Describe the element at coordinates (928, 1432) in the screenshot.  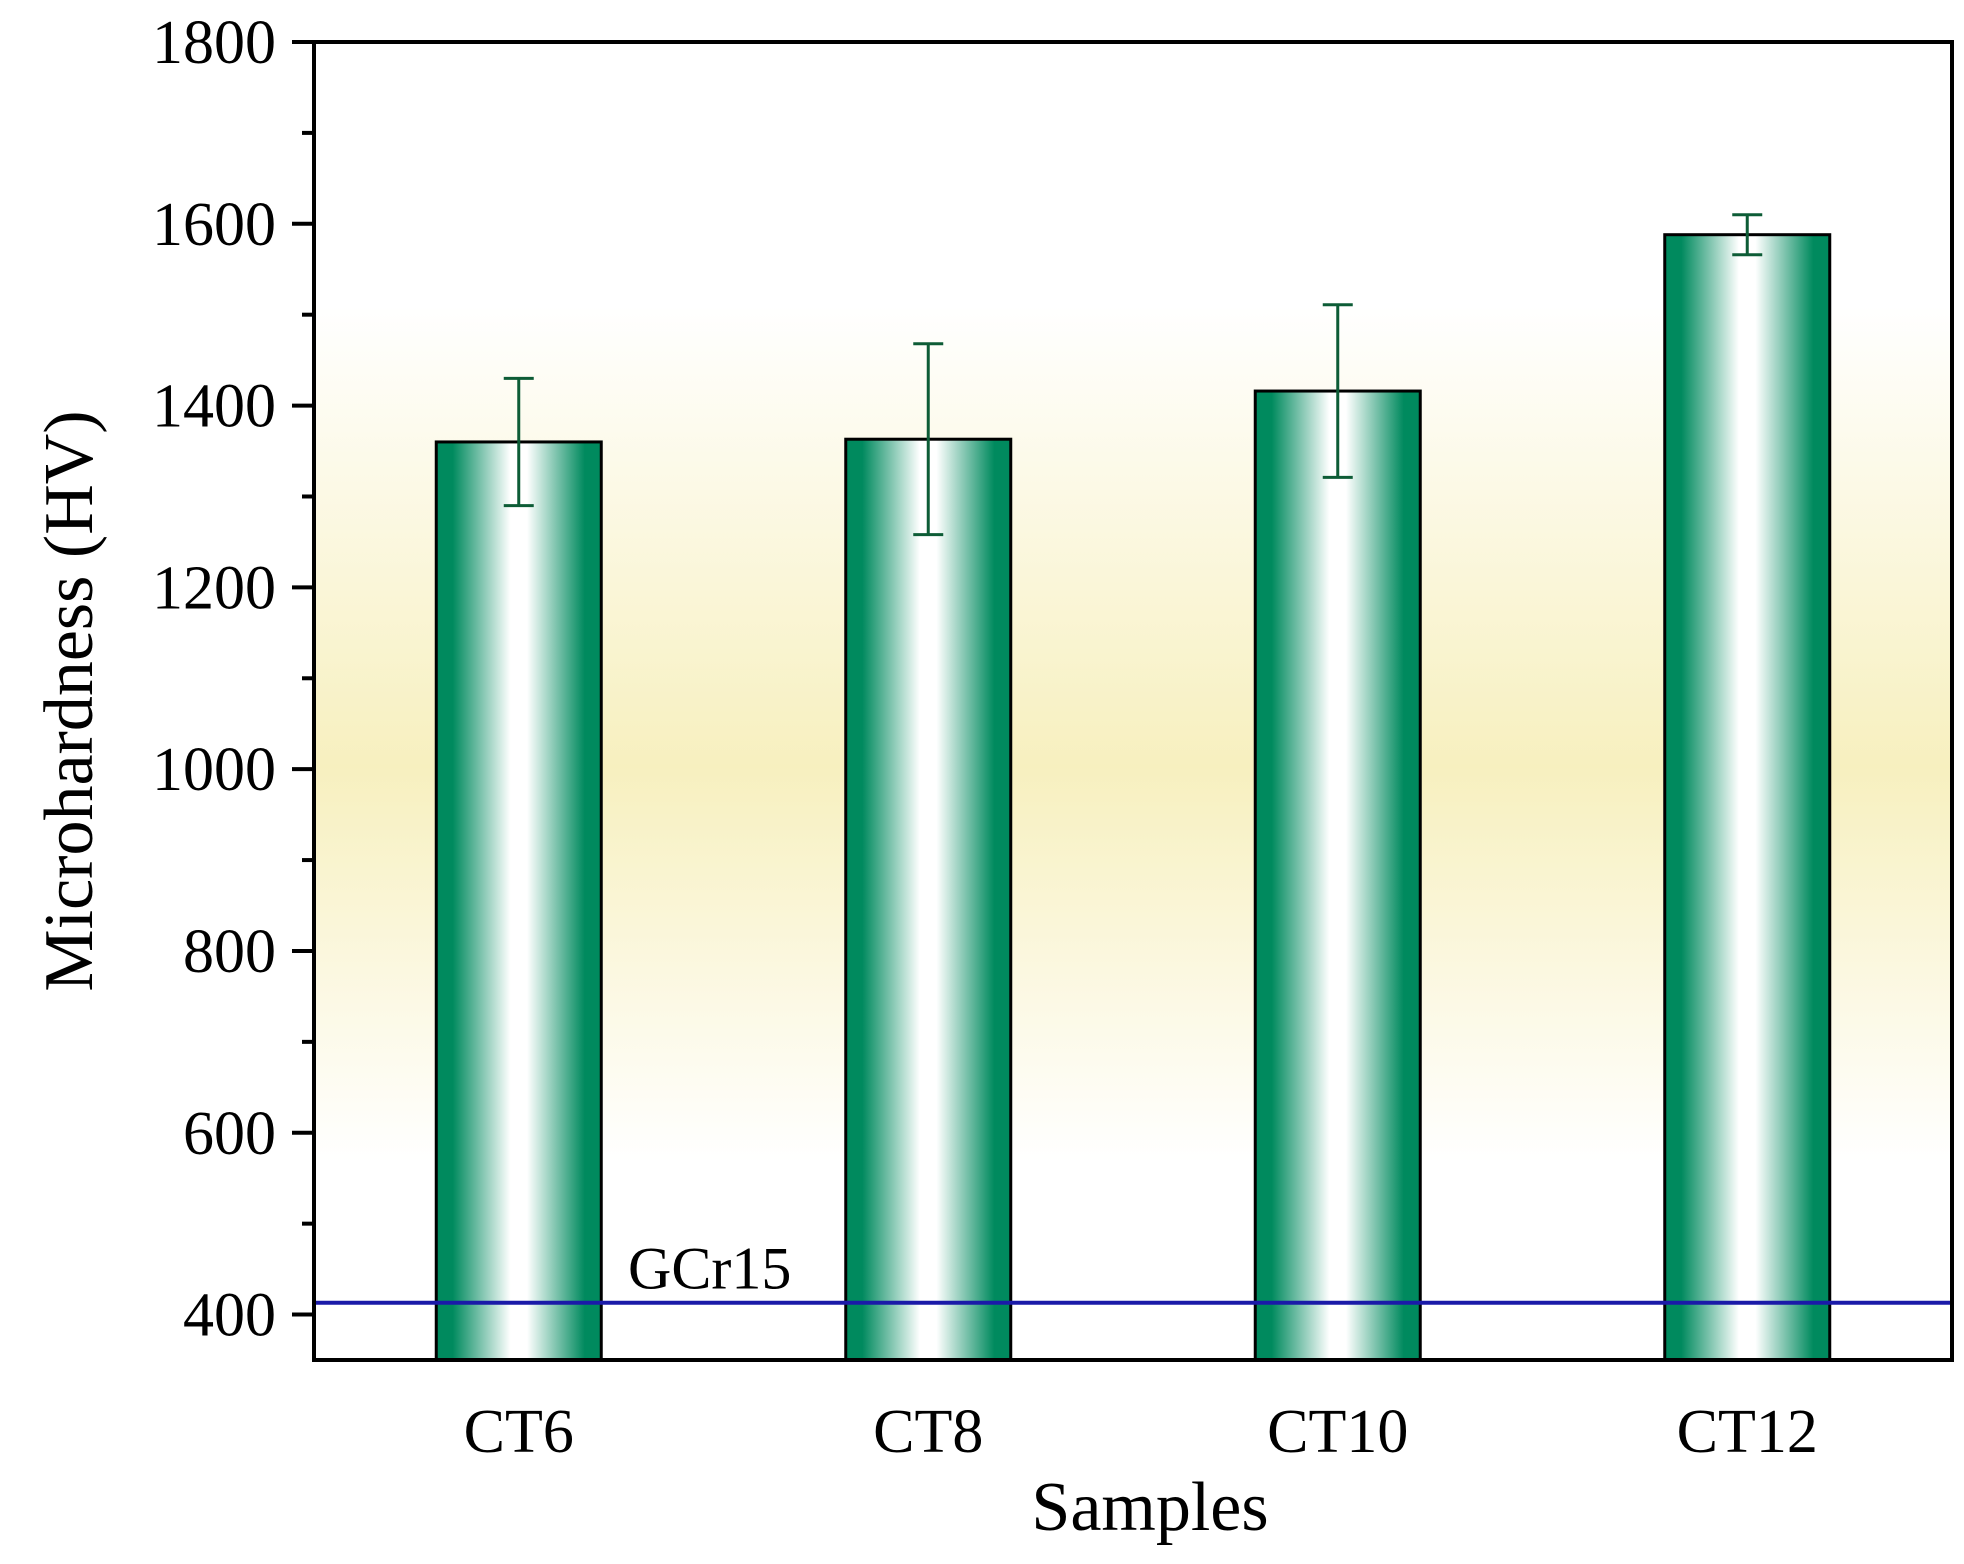
I see `x-tick-label-ct8: CT8` at that location.